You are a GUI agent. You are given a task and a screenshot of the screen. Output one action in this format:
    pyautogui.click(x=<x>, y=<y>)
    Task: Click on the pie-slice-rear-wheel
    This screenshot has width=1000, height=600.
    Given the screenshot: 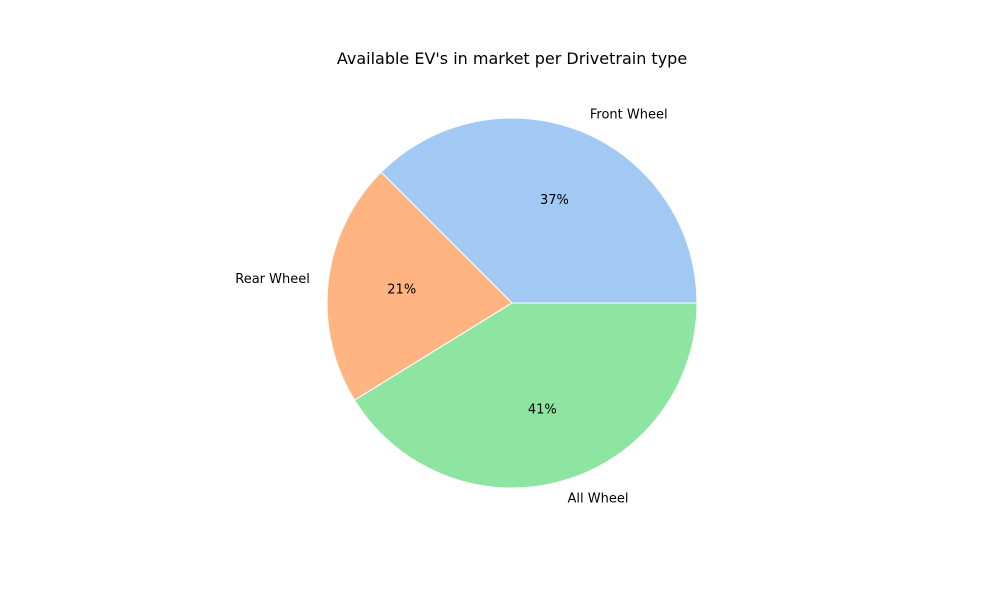 What is the action you would take?
    pyautogui.click(x=419, y=286)
    